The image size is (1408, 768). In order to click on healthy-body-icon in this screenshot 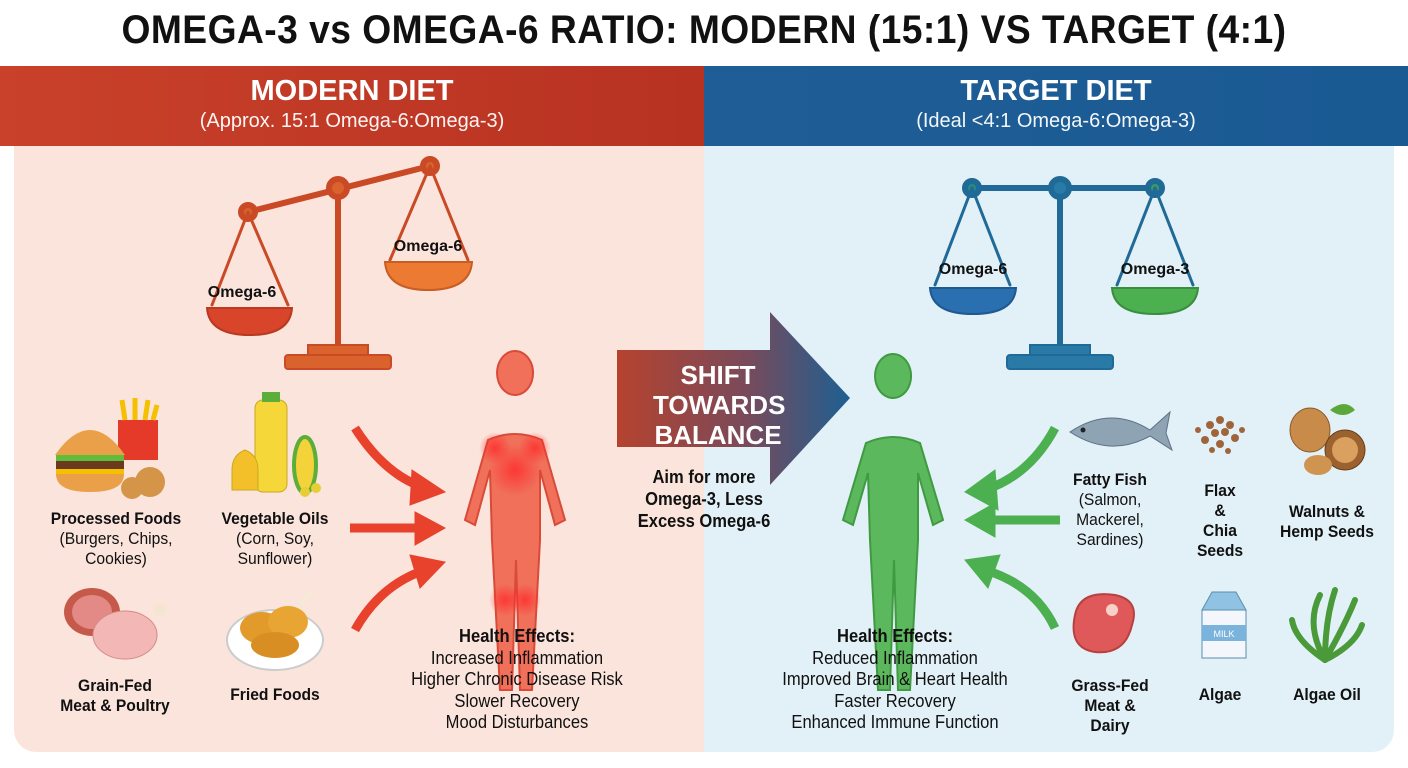, I will do `click(893, 522)`.